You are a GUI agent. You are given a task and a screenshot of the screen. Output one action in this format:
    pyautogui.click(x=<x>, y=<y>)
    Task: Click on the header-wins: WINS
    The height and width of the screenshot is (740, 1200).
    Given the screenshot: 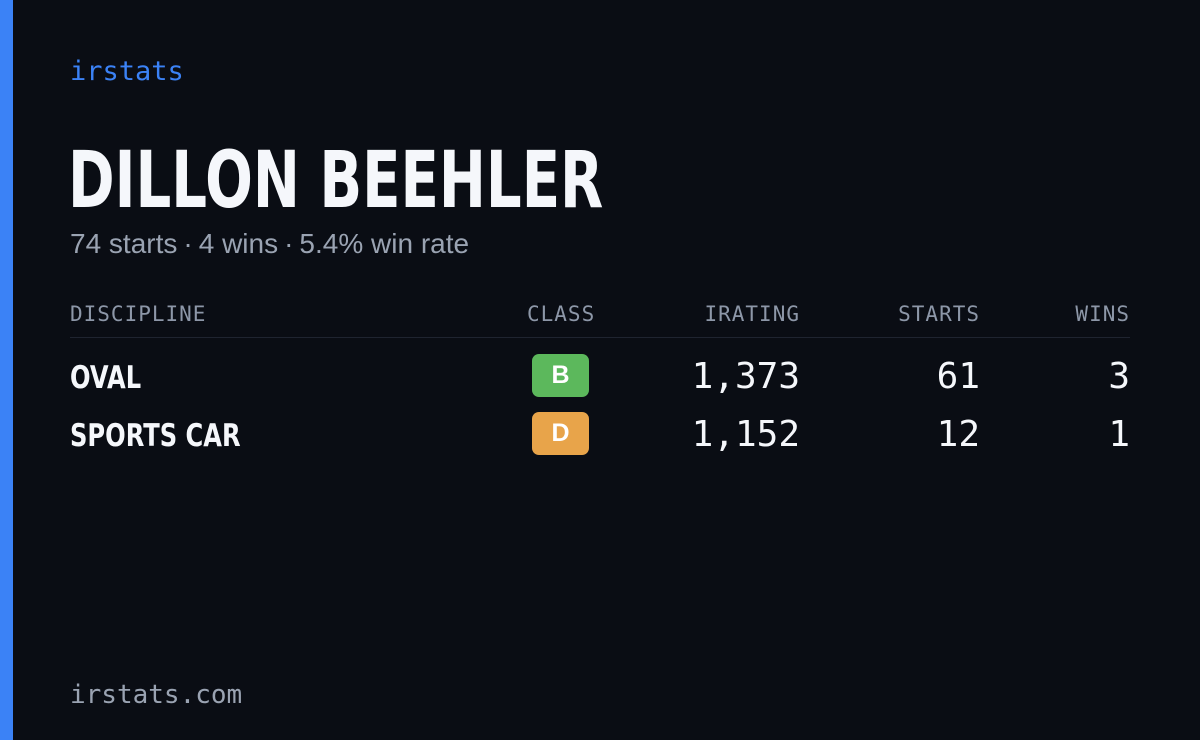 What is the action you would take?
    pyautogui.click(x=1102, y=314)
    